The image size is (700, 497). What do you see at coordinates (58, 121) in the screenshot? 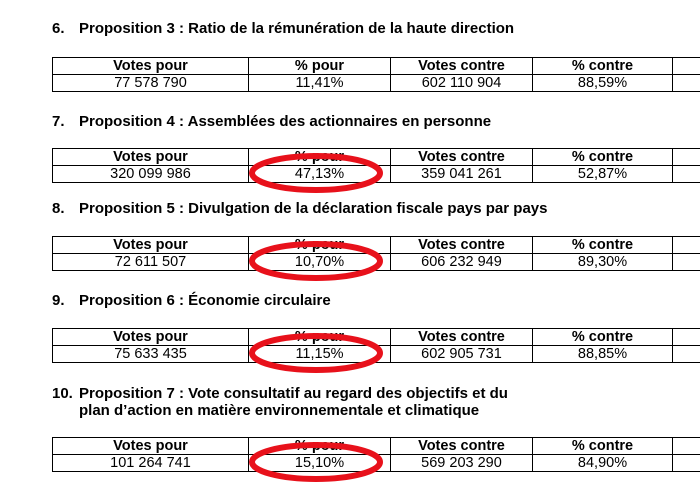
I see `section-number: 7.` at bounding box center [58, 121].